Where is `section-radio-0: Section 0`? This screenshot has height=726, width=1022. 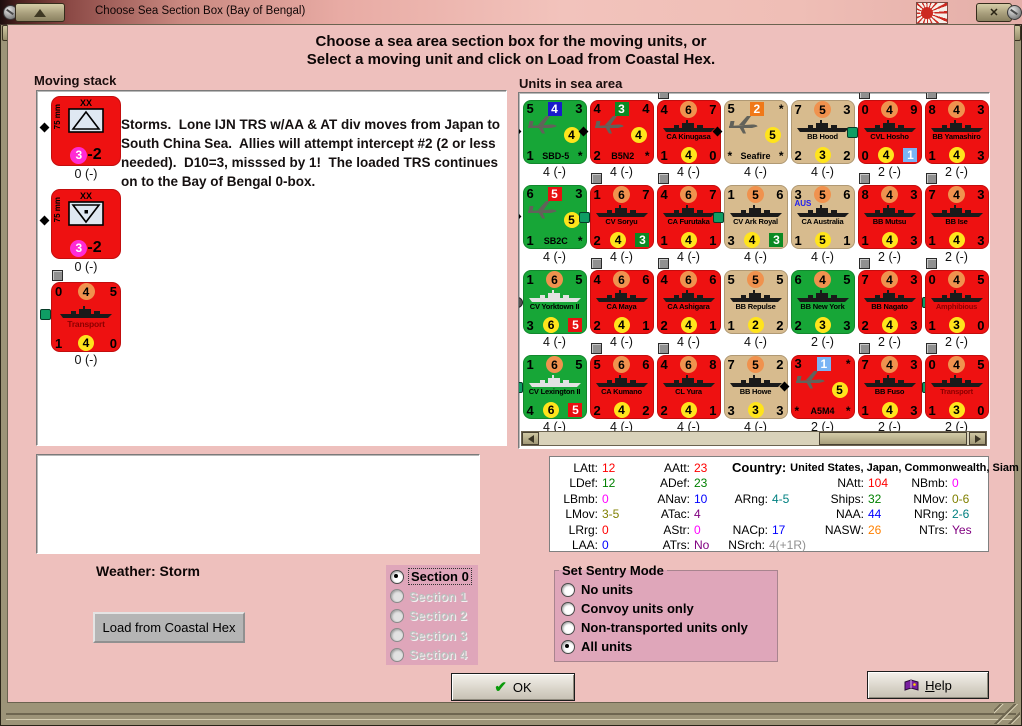 section-radio-0: Section 0 is located at coordinates (434, 577).